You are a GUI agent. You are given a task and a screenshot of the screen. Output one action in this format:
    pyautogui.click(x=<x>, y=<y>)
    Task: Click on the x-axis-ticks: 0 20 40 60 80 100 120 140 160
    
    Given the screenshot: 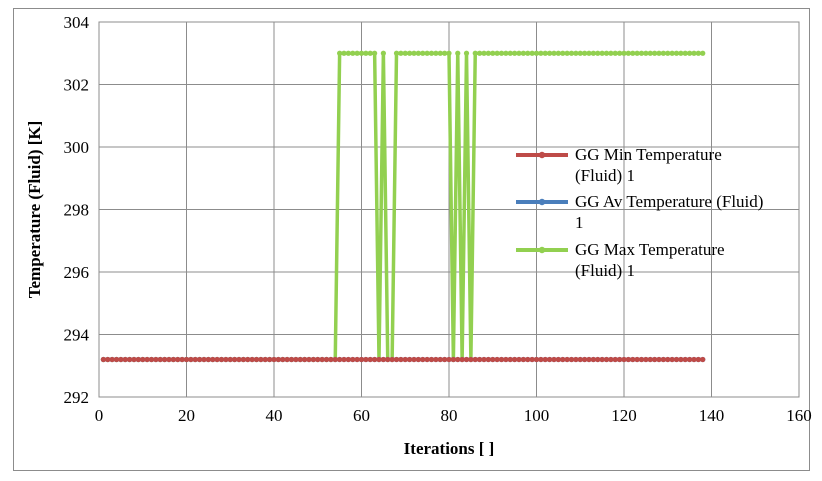 What is the action you would take?
    pyautogui.click(x=453, y=415)
    